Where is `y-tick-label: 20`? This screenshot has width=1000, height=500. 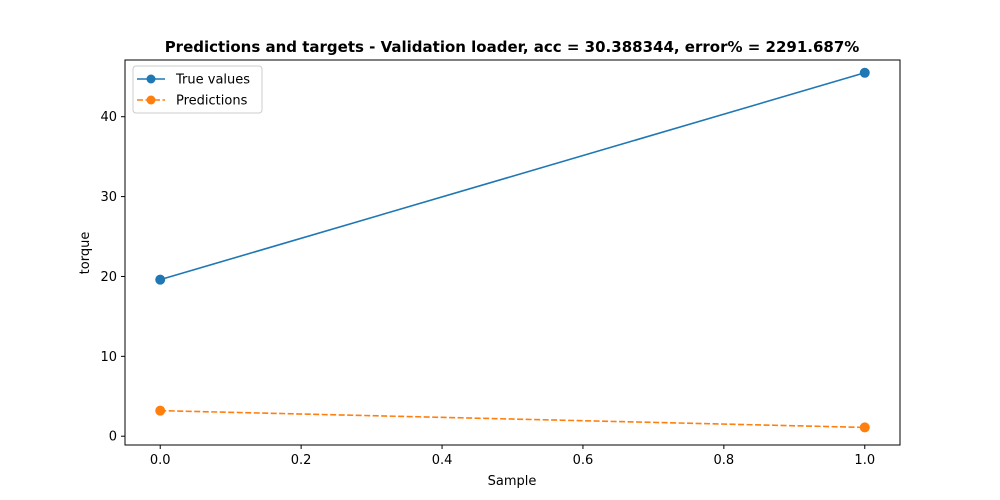 y-tick-label: 20 is located at coordinates (108, 277).